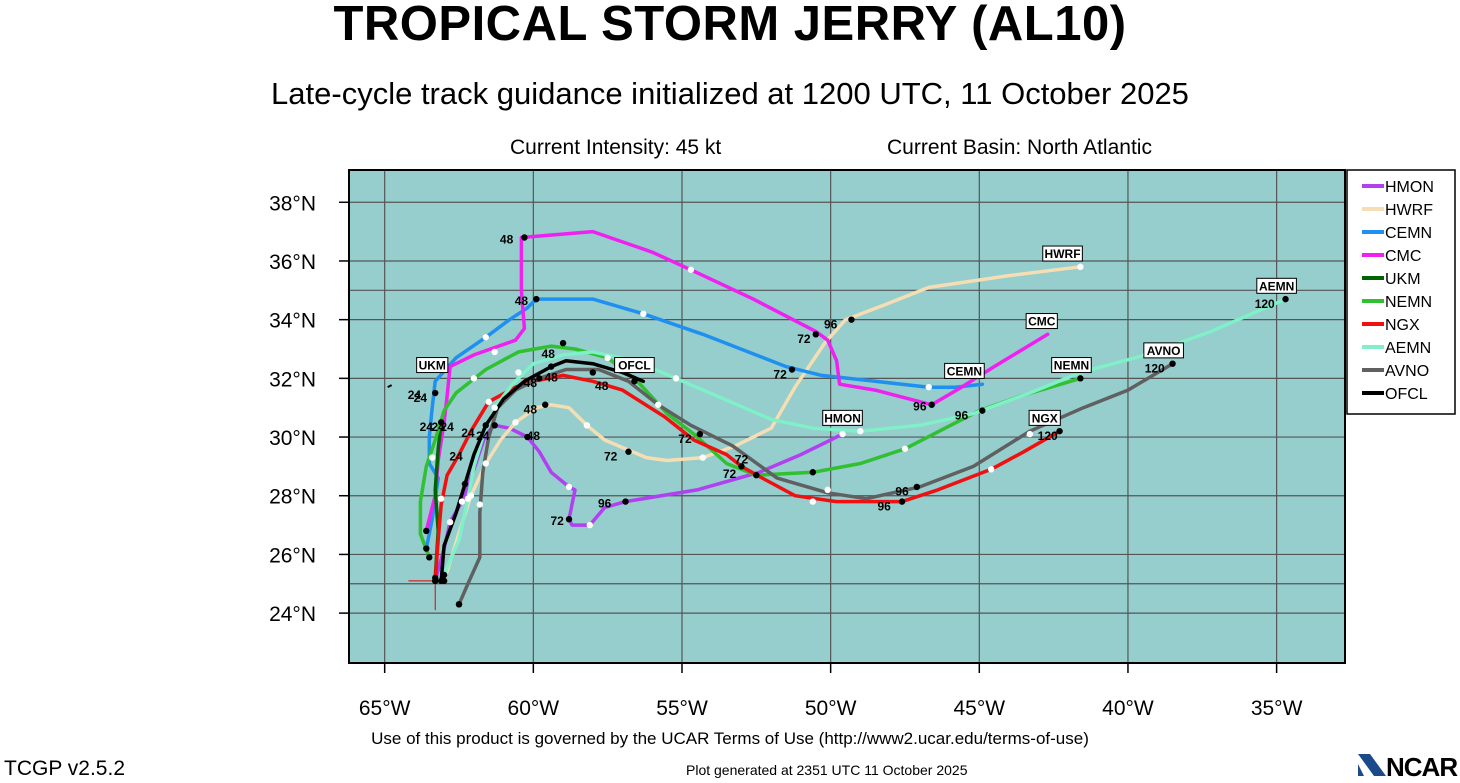 This screenshot has height=783, width=1460. What do you see at coordinates (1403, 279) in the screenshot?
I see `legend-label-ukm: UKM` at bounding box center [1403, 279].